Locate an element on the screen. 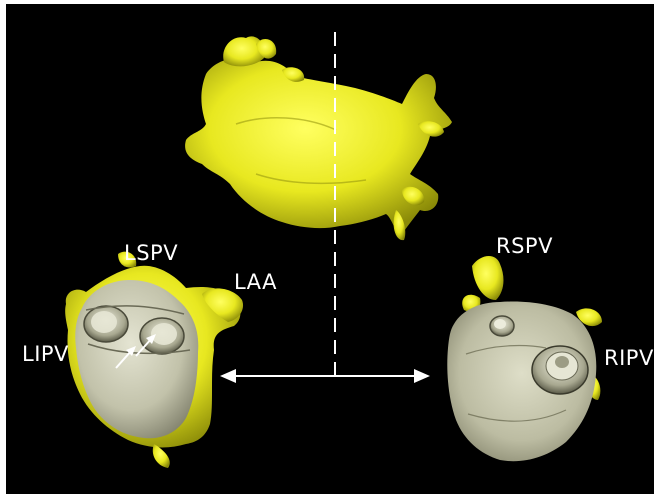 The width and height of the screenshot is (660, 500). left-right-arrow-icon is located at coordinates (325, 376).